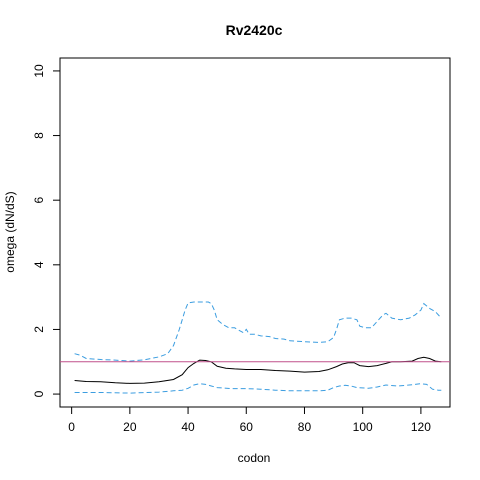 This screenshot has height=480, width=480. Describe the element at coordinates (39, 200) in the screenshot. I see `y-tick-label: 6` at that location.